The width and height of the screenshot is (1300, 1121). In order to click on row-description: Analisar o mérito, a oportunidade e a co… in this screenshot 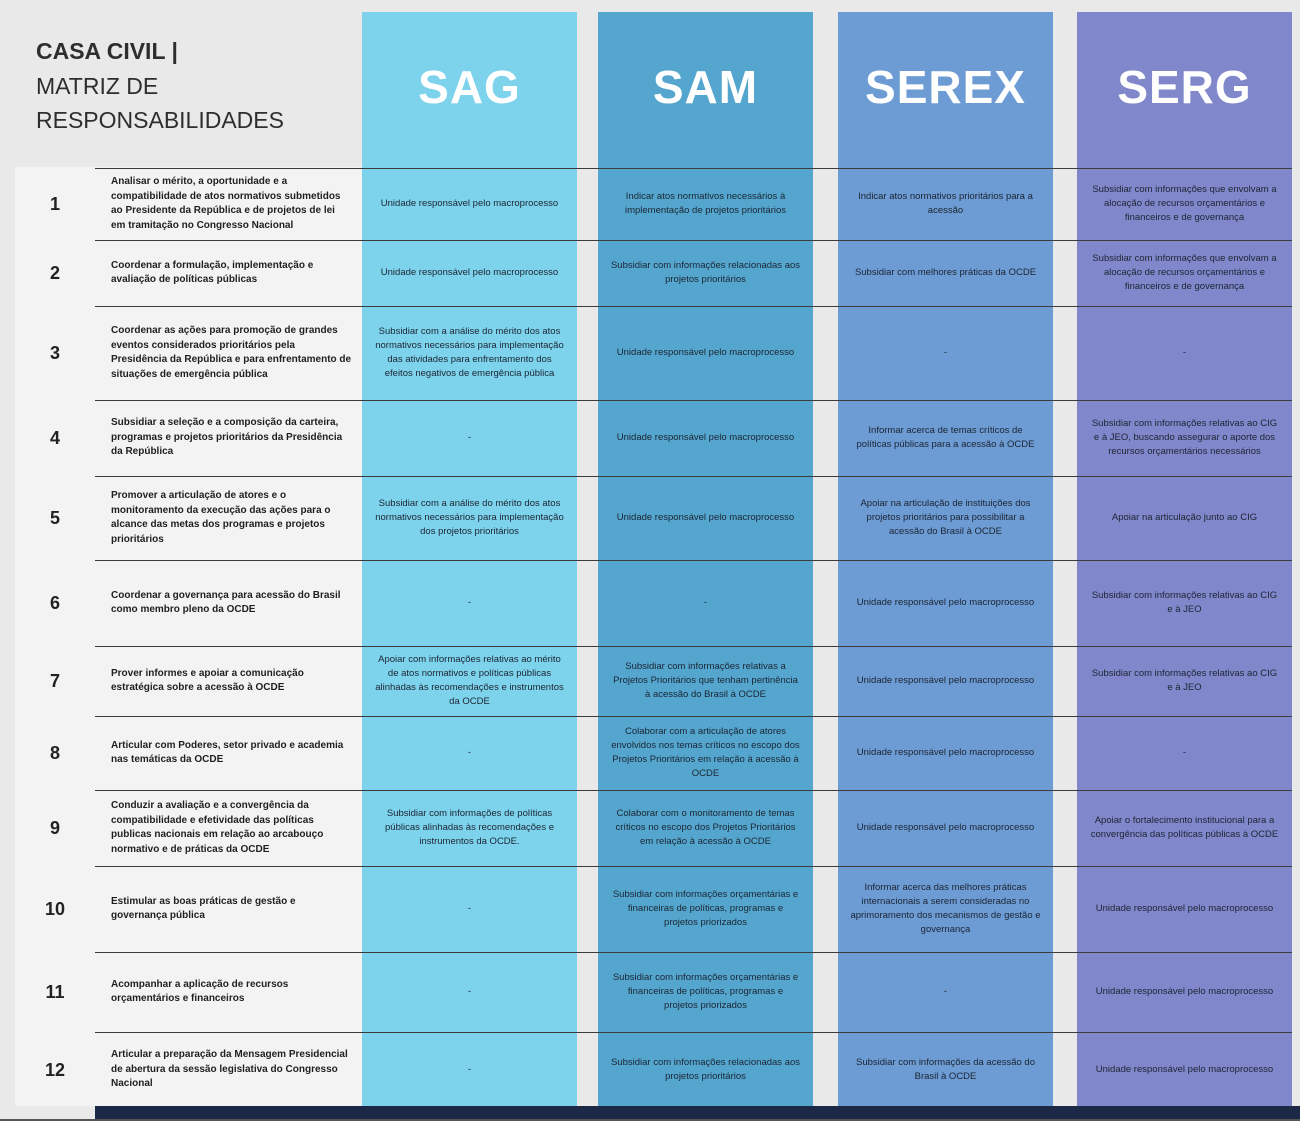, I will do `click(226, 203)`.